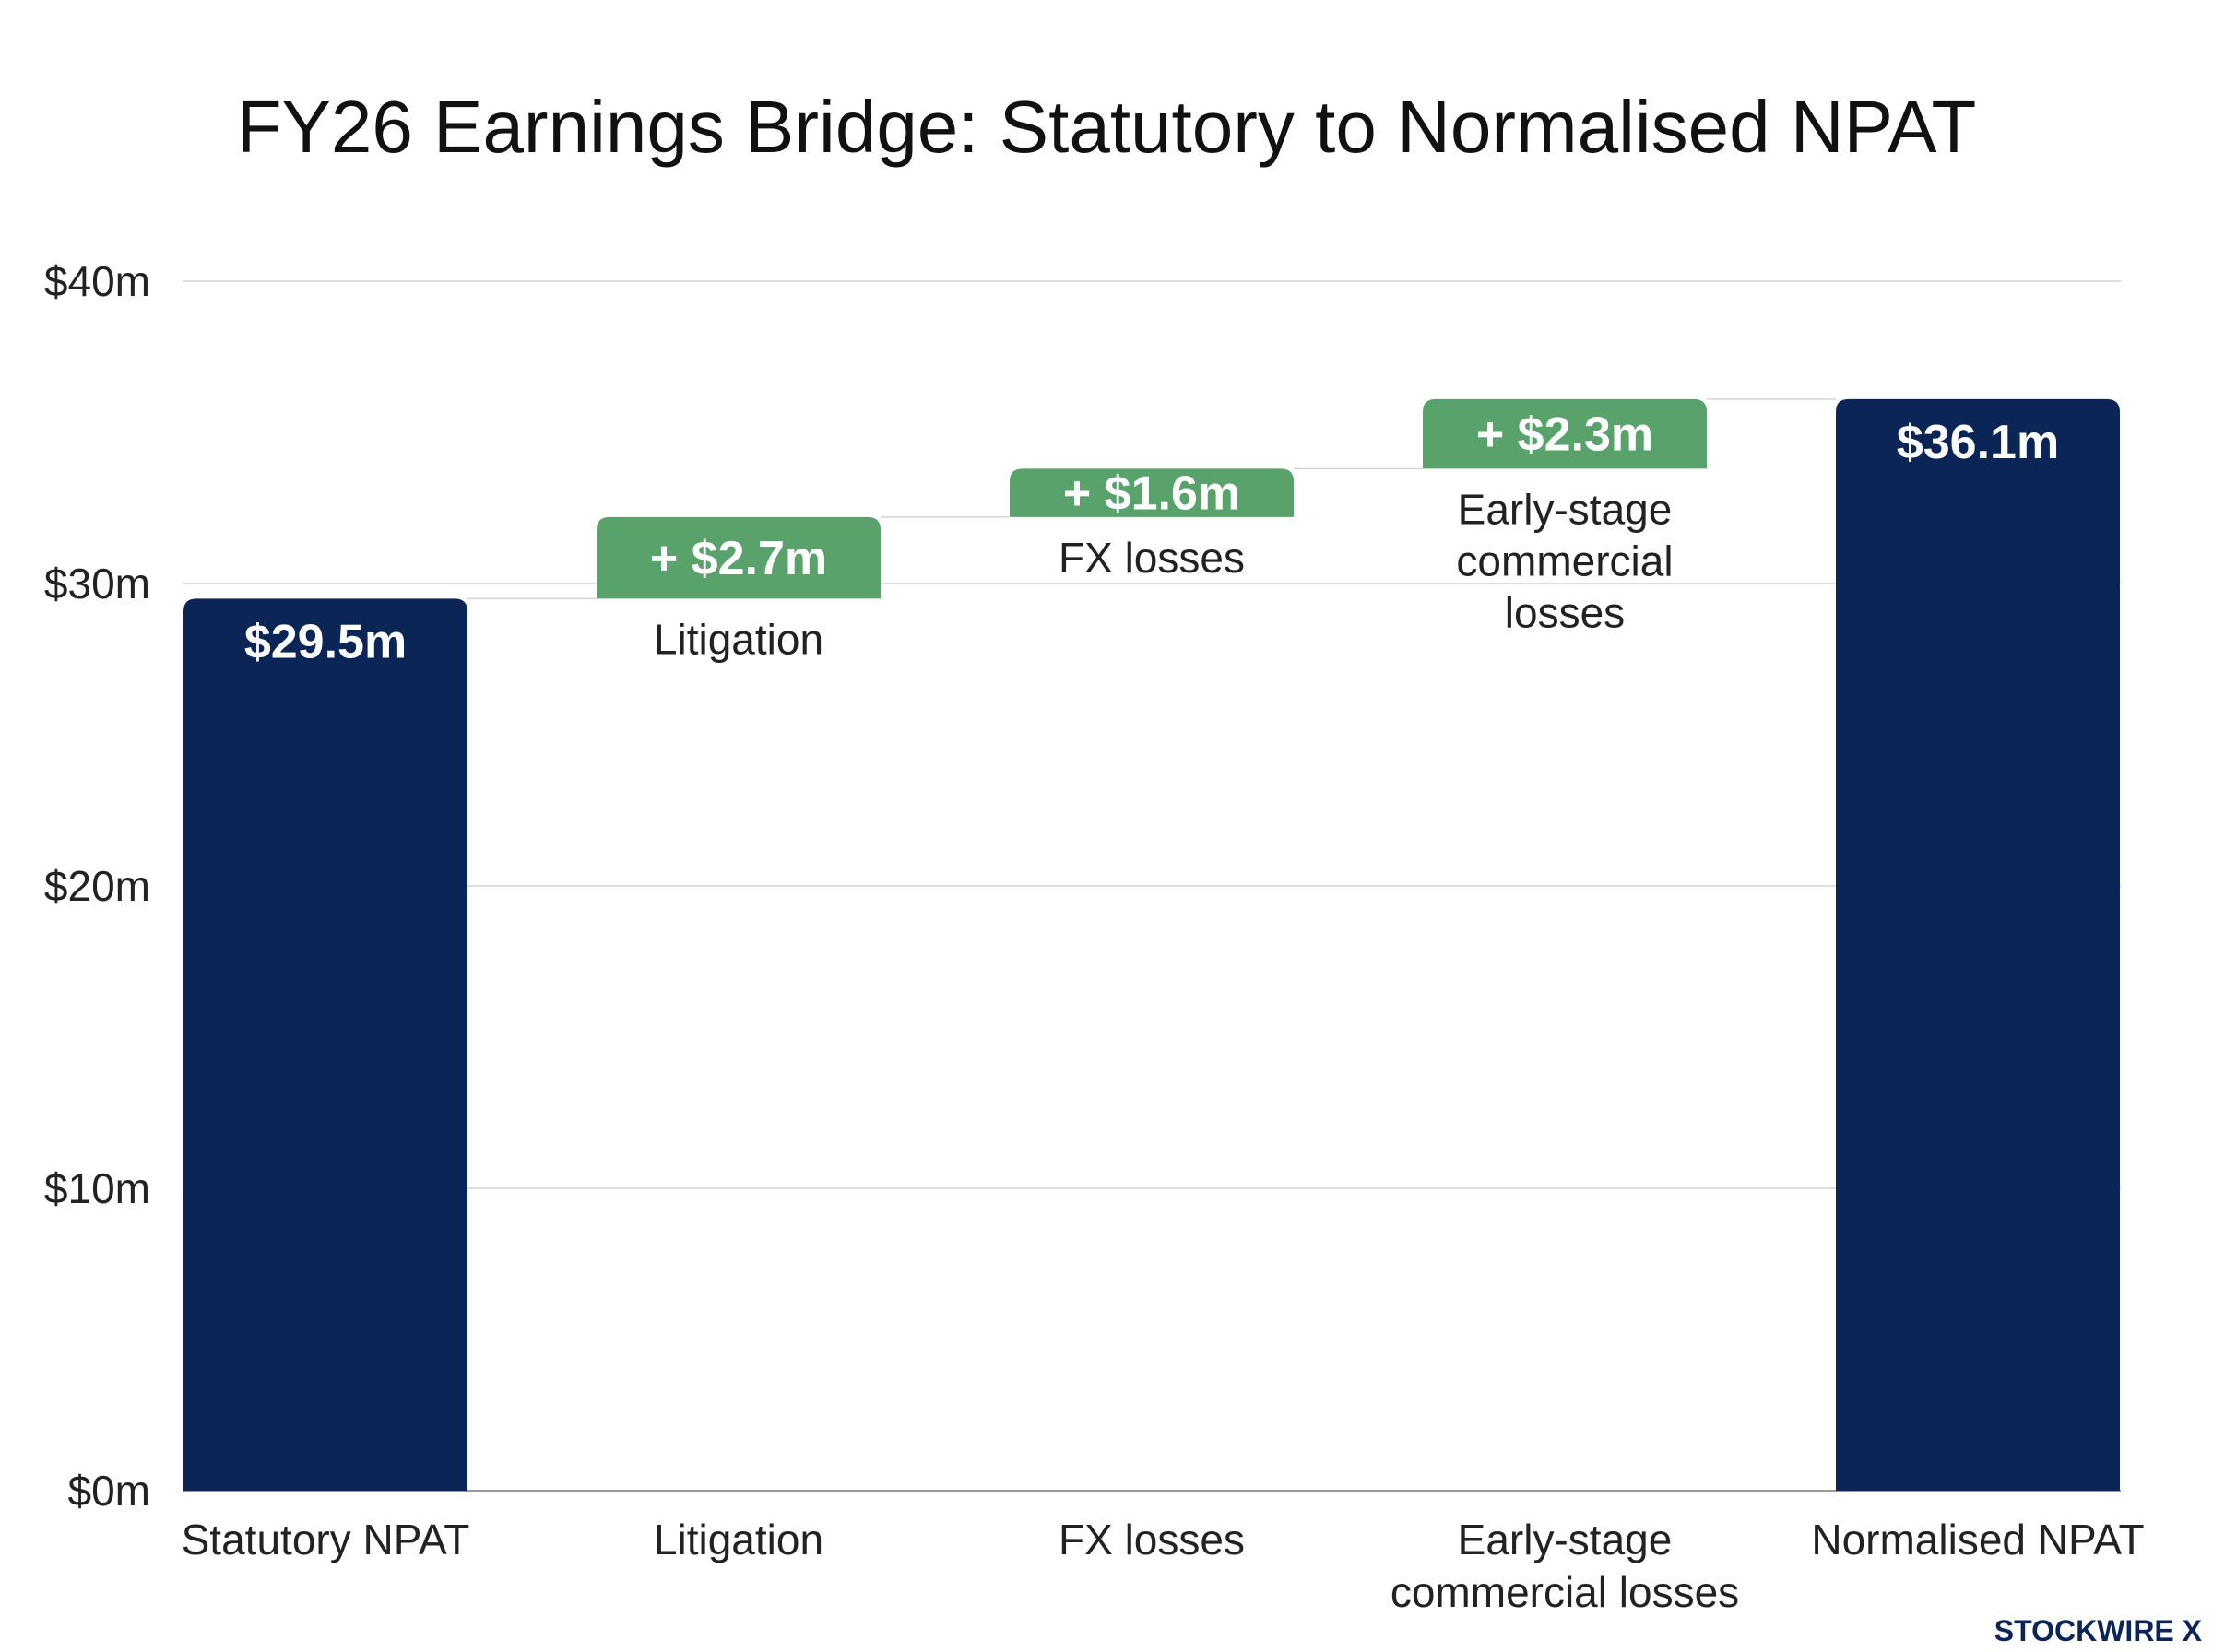 Image resolution: width=2213 pixels, height=1652 pixels. What do you see at coordinates (97, 584) in the screenshot?
I see `y-tick-label: $30m` at bounding box center [97, 584].